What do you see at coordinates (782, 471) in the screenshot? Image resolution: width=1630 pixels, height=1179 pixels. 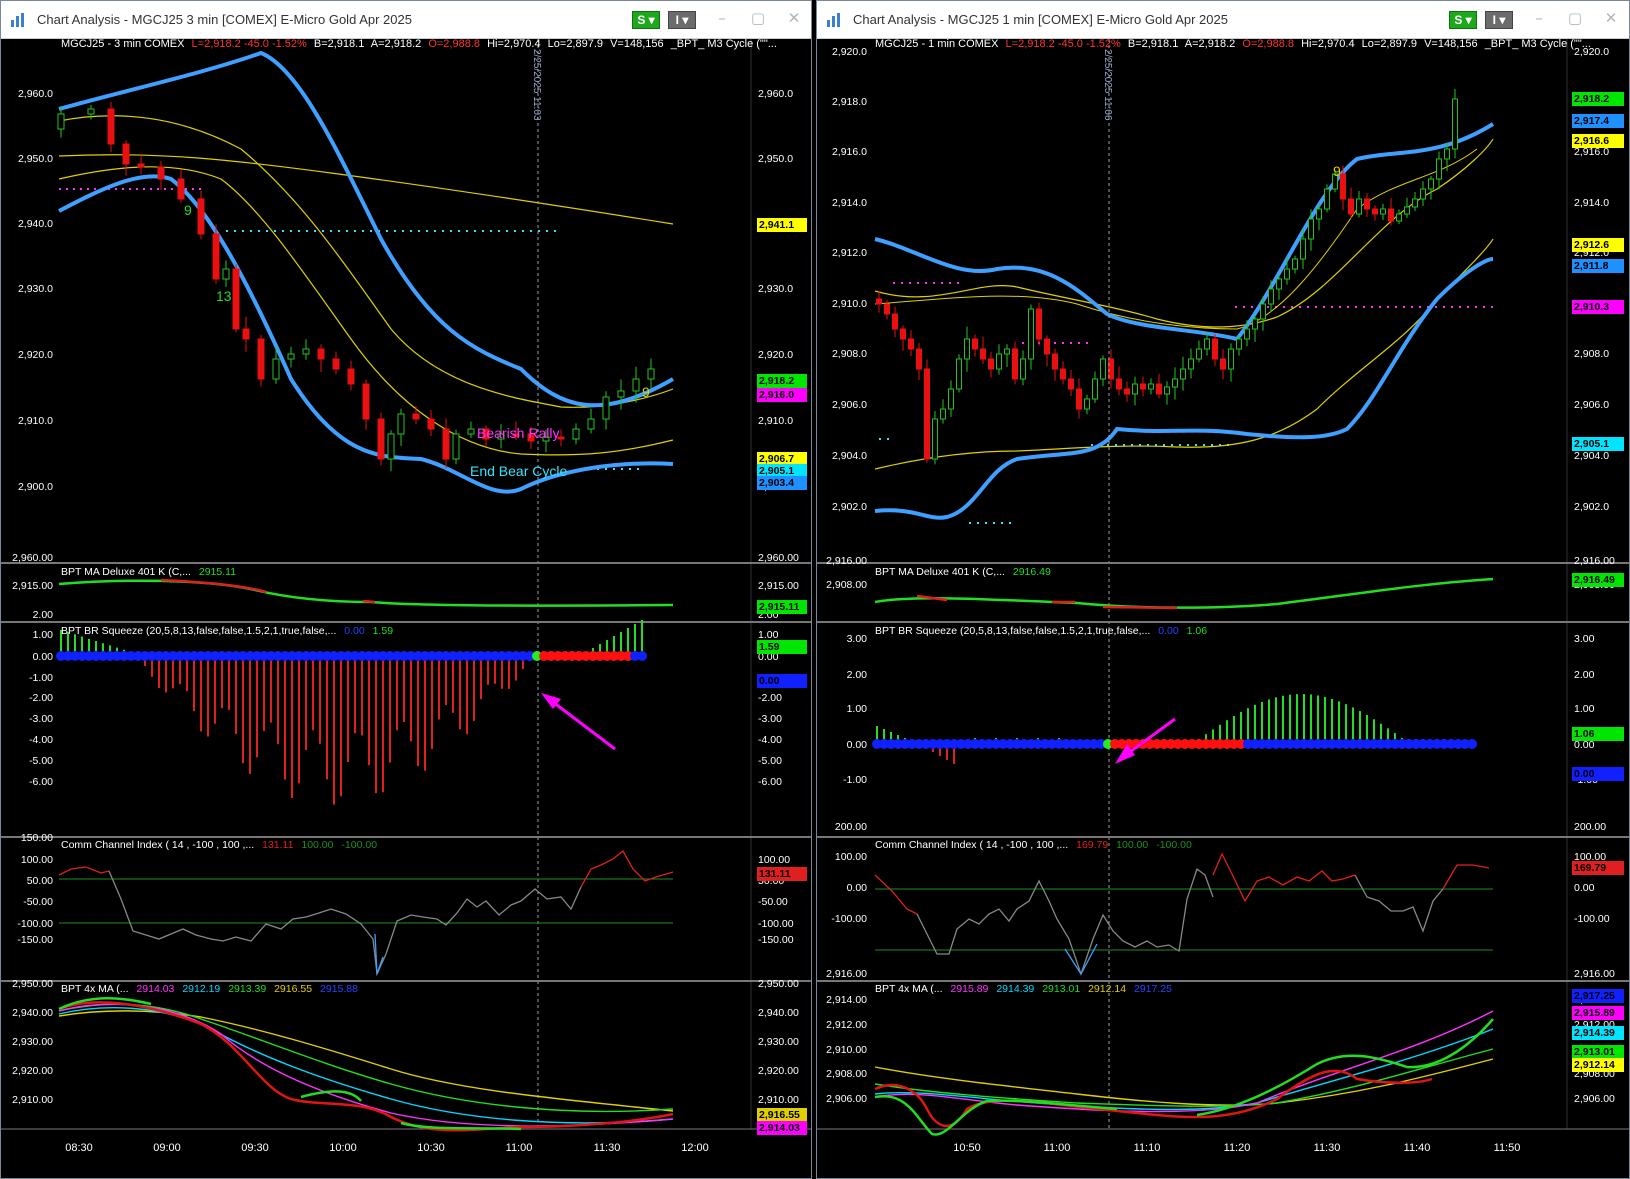 I see `price-badge: 2,905.1` at bounding box center [782, 471].